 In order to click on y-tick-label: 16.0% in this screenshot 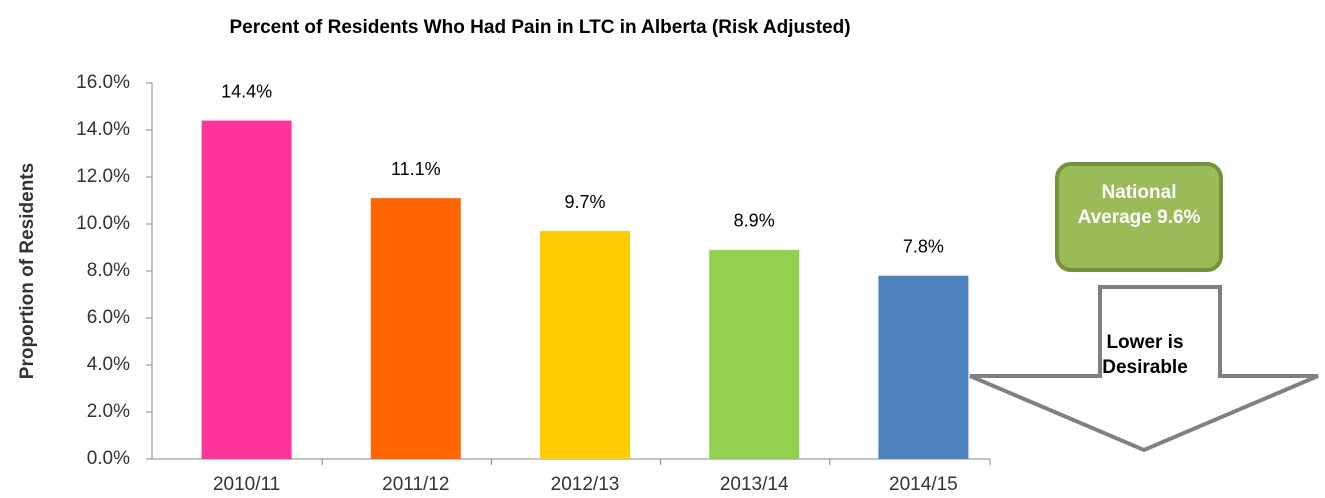, I will do `click(103, 82)`.